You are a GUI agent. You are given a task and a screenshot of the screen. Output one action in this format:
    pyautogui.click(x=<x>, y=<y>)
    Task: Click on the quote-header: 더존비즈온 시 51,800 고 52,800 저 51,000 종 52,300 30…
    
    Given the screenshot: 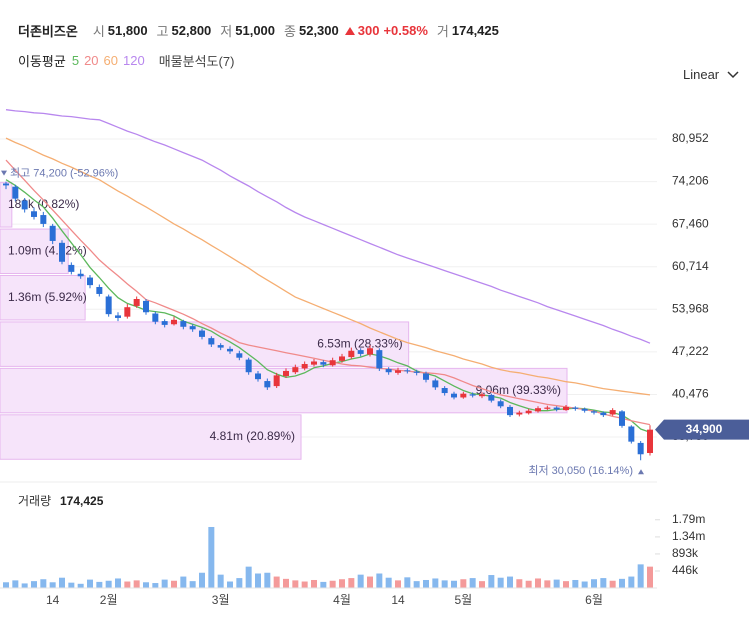 What is the action you would take?
    pyautogui.click(x=258, y=30)
    